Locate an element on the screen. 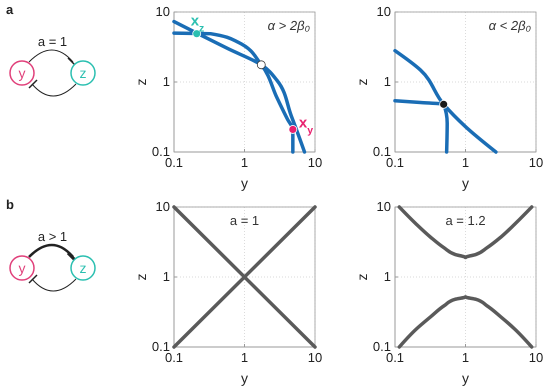 The image size is (550, 392). text: a is located at coordinates (10, 9).